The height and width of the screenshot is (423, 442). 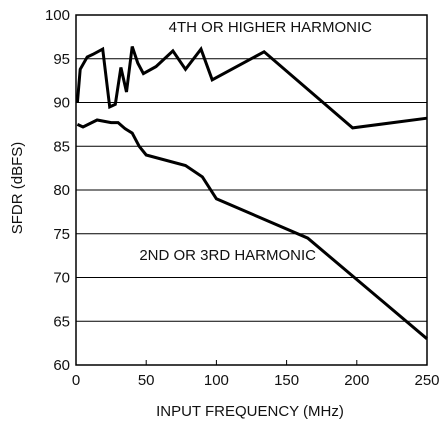 I want to click on x-tick-label: 150, so click(x=286, y=380).